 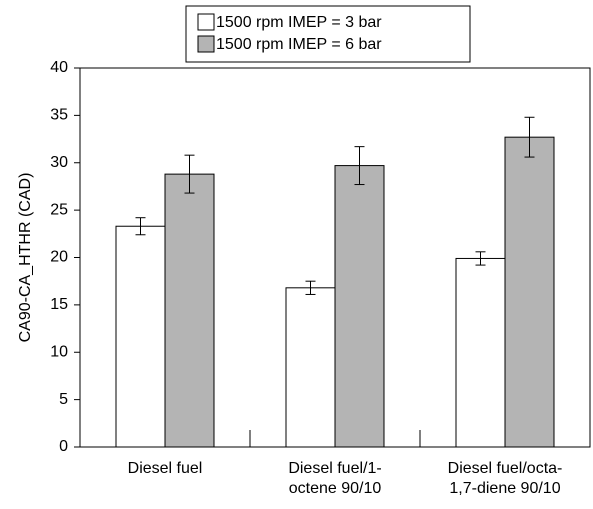 I want to click on y-tick-label: 25, so click(x=59, y=209).